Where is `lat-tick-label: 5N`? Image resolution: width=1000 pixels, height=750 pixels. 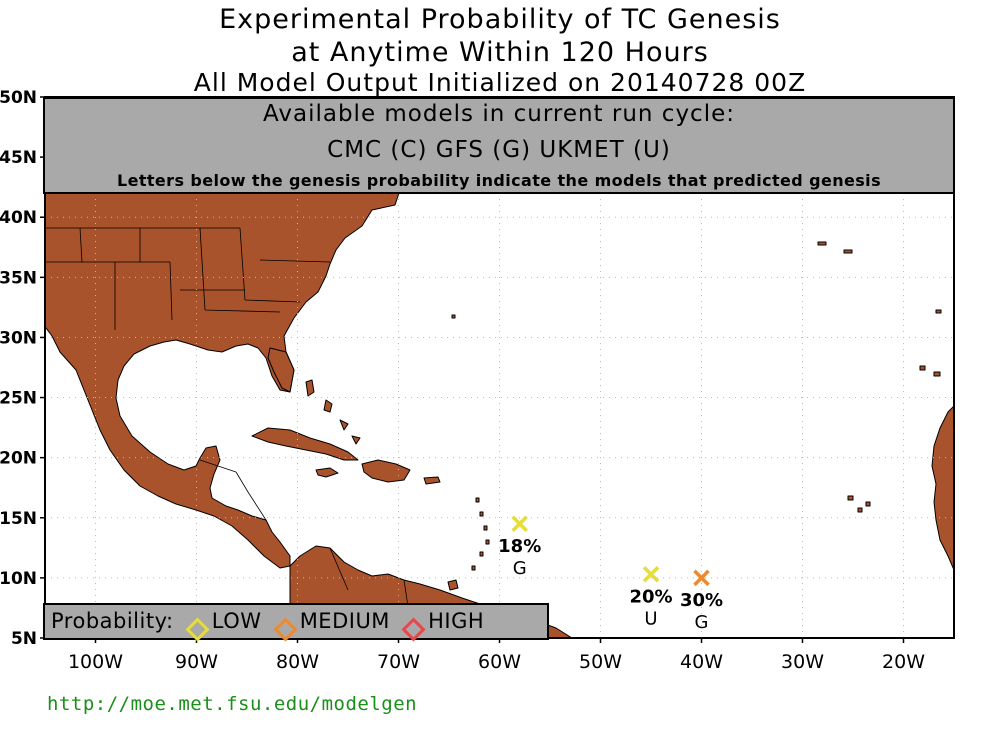 lat-tick-label: 5N is located at coordinates (24, 639).